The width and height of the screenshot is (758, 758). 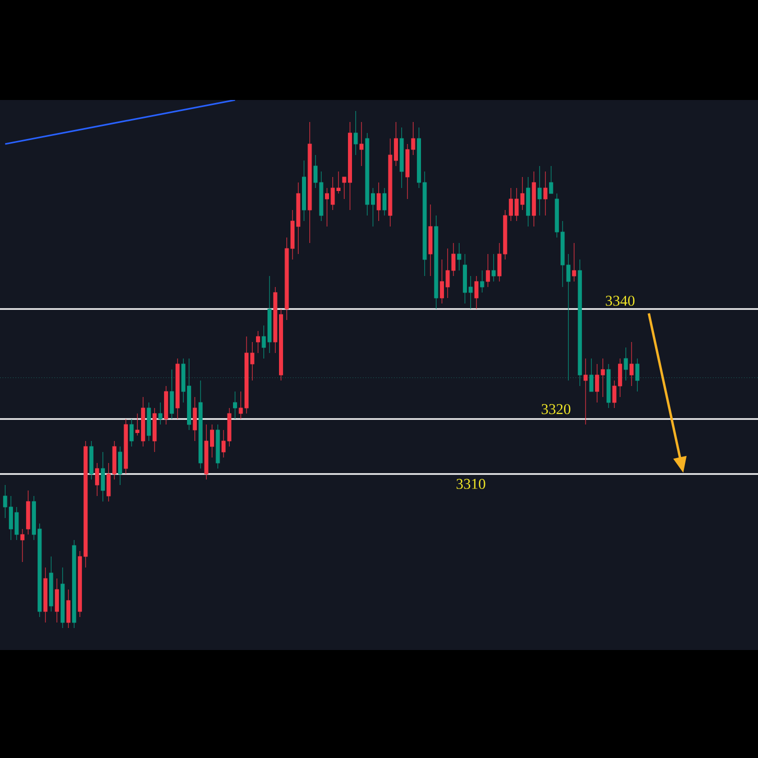 What do you see at coordinates (556, 409) in the screenshot?
I see `ref-line-label: 3320` at bounding box center [556, 409].